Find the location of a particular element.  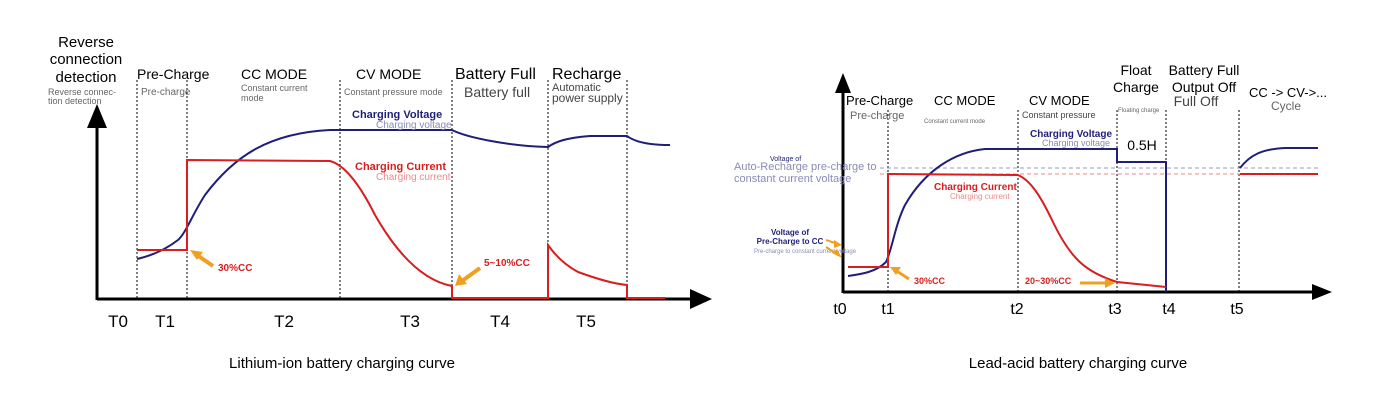

pb-phase-4-title2: Output Off is located at coordinates (1204, 87).